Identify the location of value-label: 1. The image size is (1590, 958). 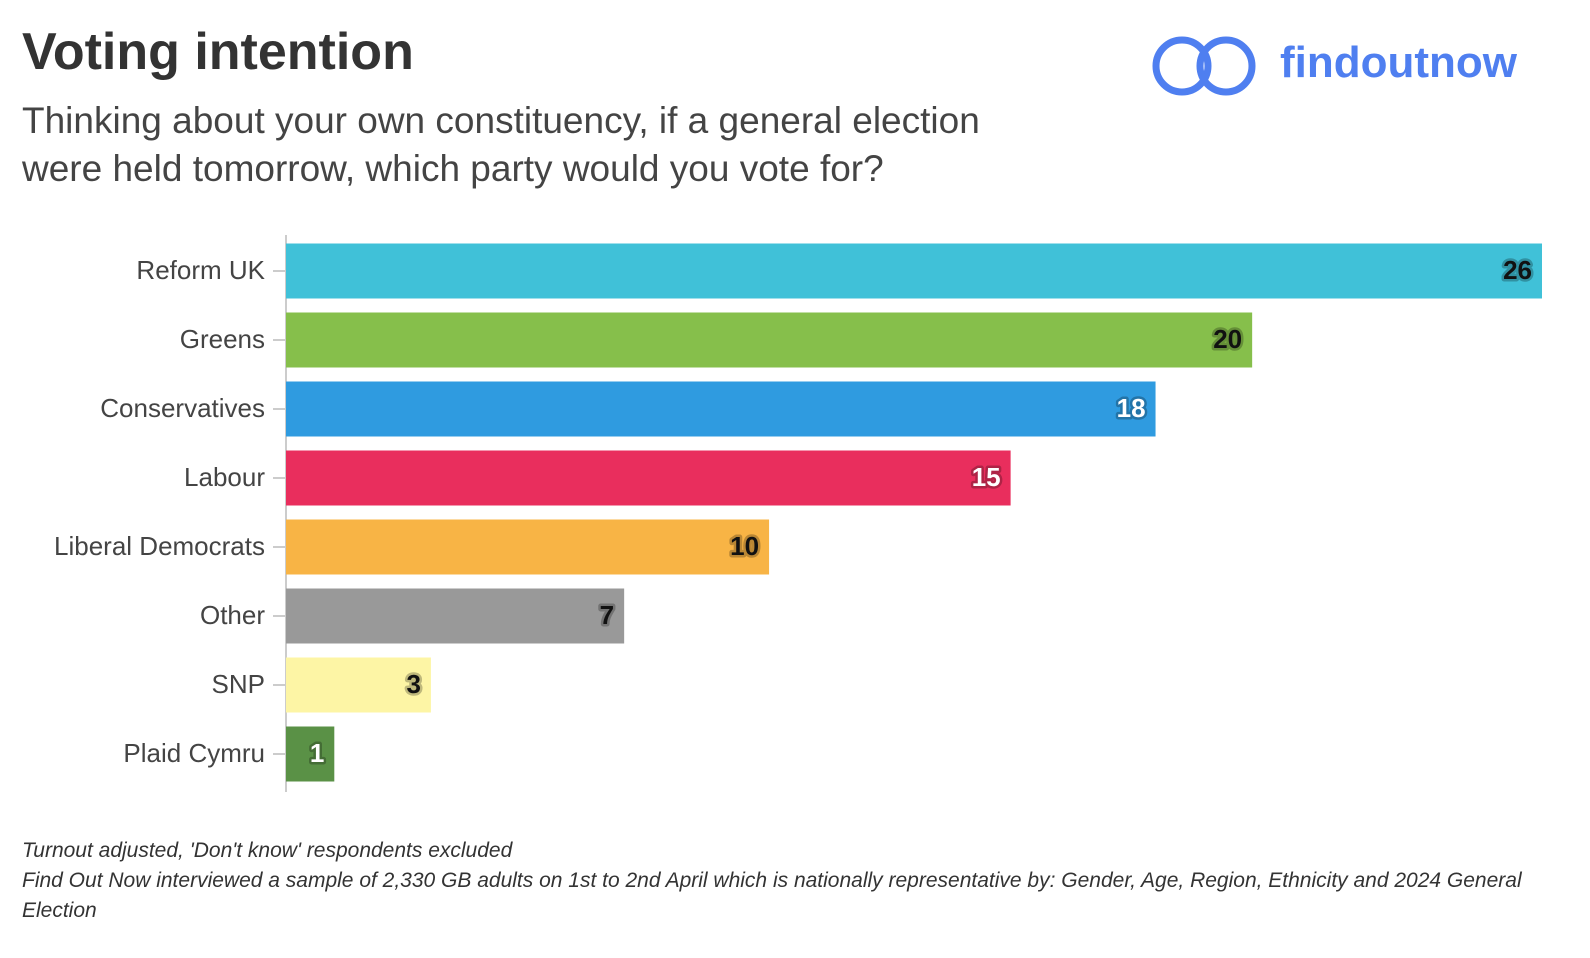
(317, 753).